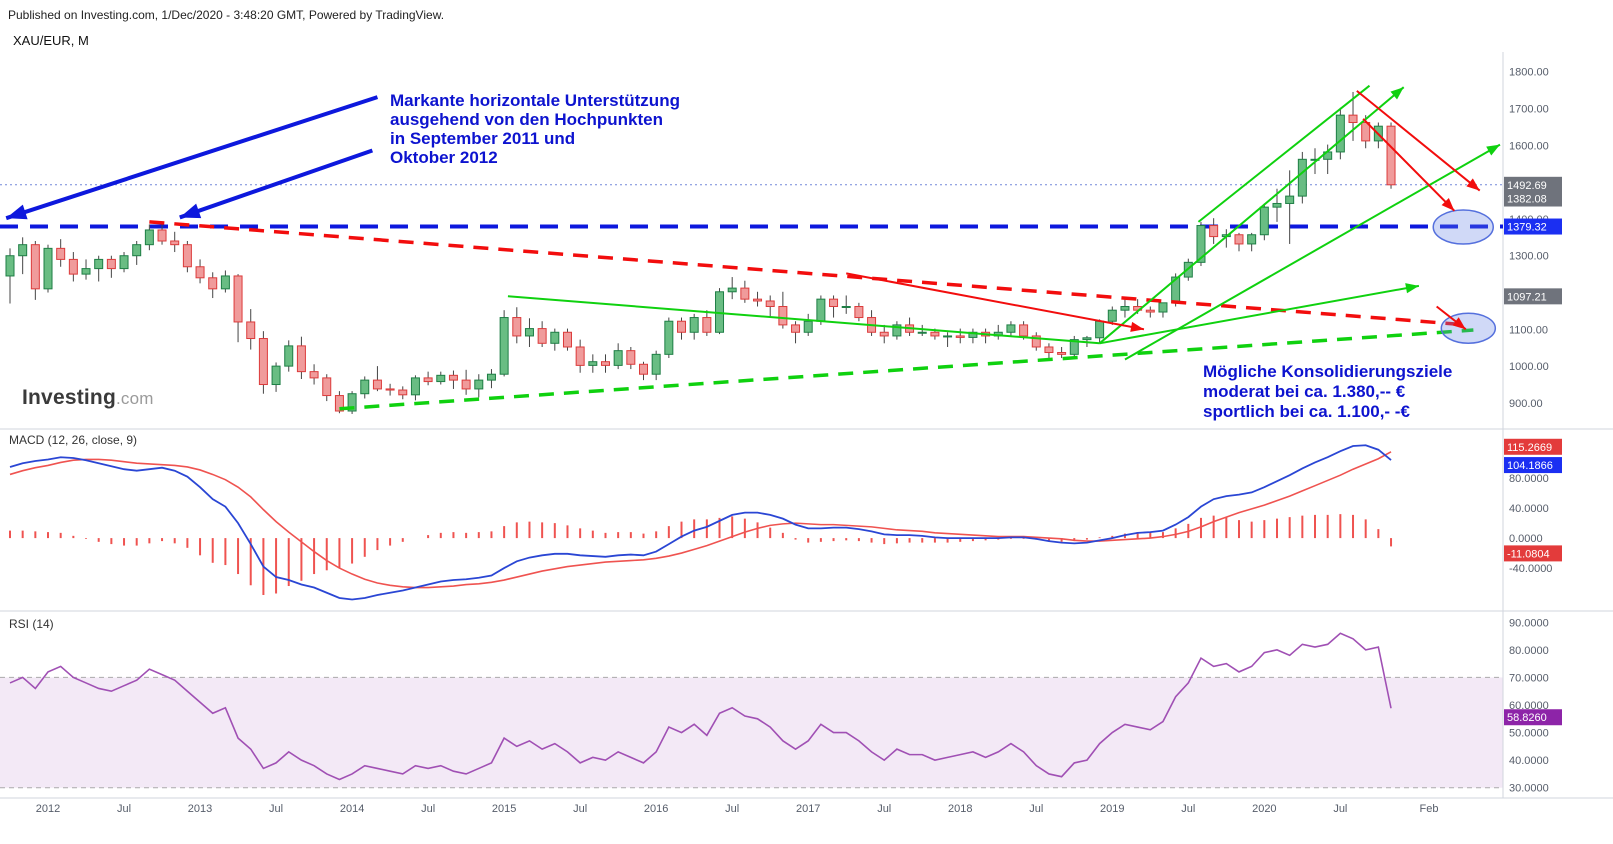 Image resolution: width=1613 pixels, height=844 pixels. Describe the element at coordinates (1112, 809) in the screenshot. I see `svg-text: 2019` at that location.